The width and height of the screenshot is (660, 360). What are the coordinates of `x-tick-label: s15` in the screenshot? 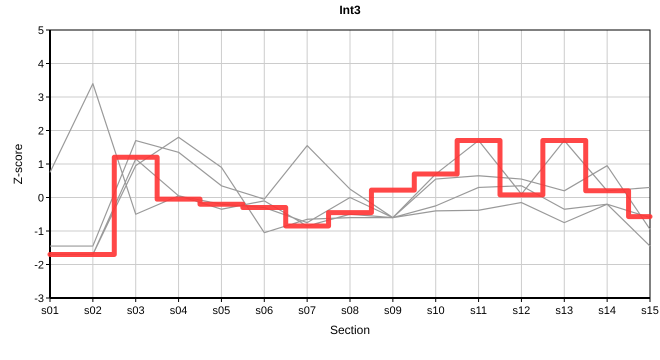 It's located at (650, 311).